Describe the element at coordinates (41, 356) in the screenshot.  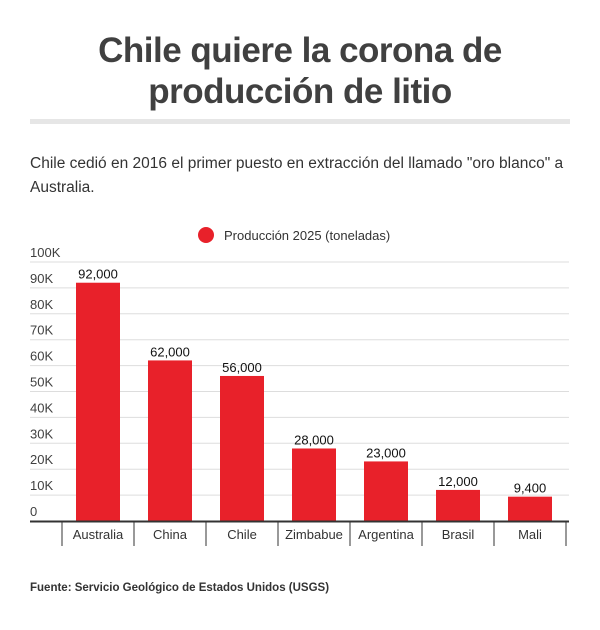
I see `y-tick-label: 60K` at that location.